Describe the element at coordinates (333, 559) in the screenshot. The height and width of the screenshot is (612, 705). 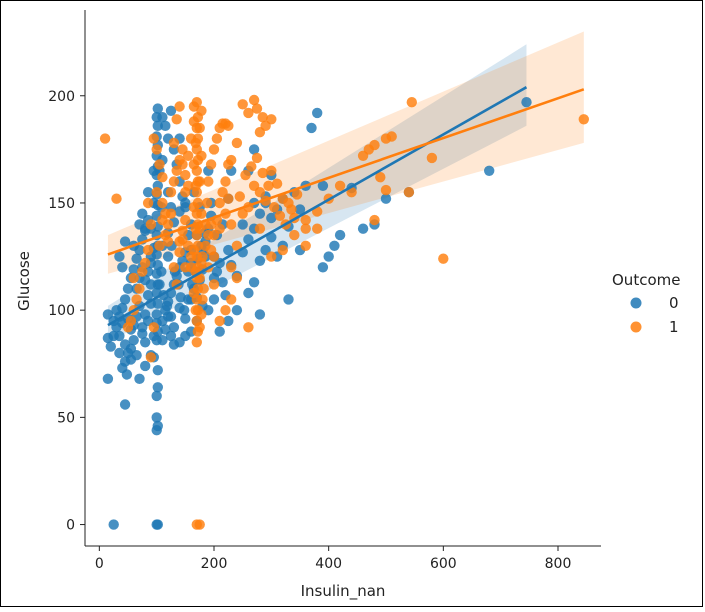
I see `x-ticks: 0 200 400 600 800` at that location.